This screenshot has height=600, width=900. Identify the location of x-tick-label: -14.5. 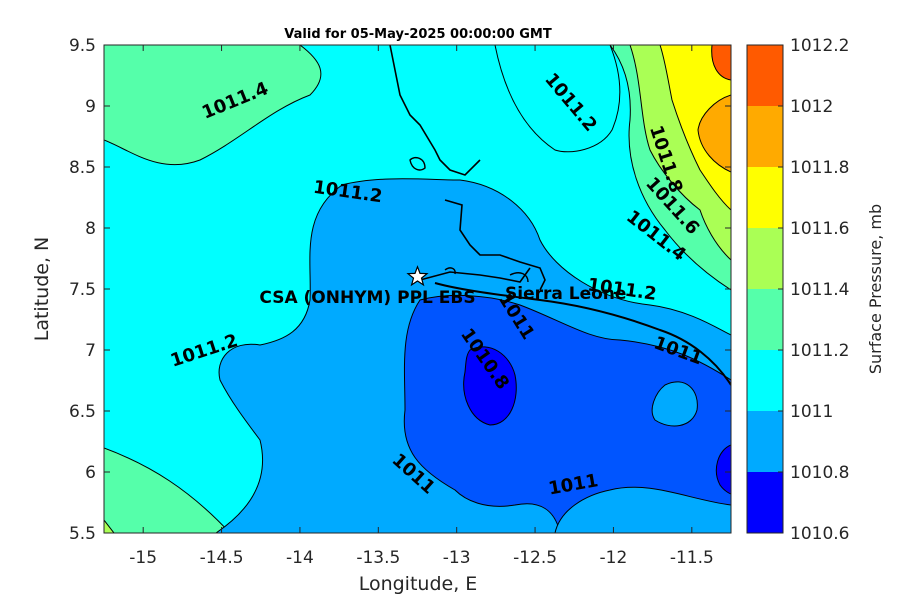
(222, 558).